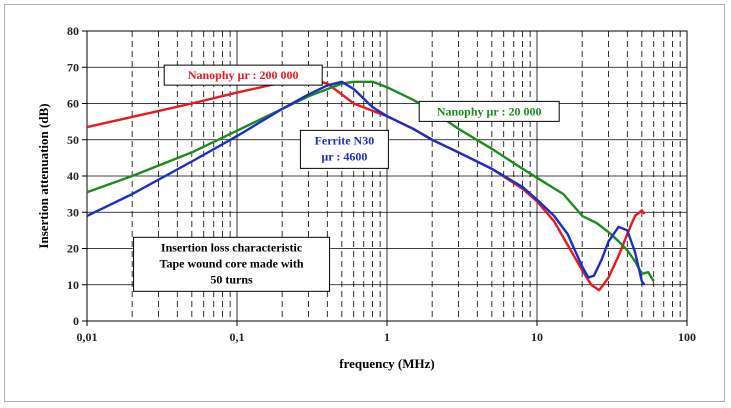 The image size is (731, 408). What do you see at coordinates (43, 175) in the screenshot?
I see `y-axis-title: Insertion attenuation (dB)` at bounding box center [43, 175].